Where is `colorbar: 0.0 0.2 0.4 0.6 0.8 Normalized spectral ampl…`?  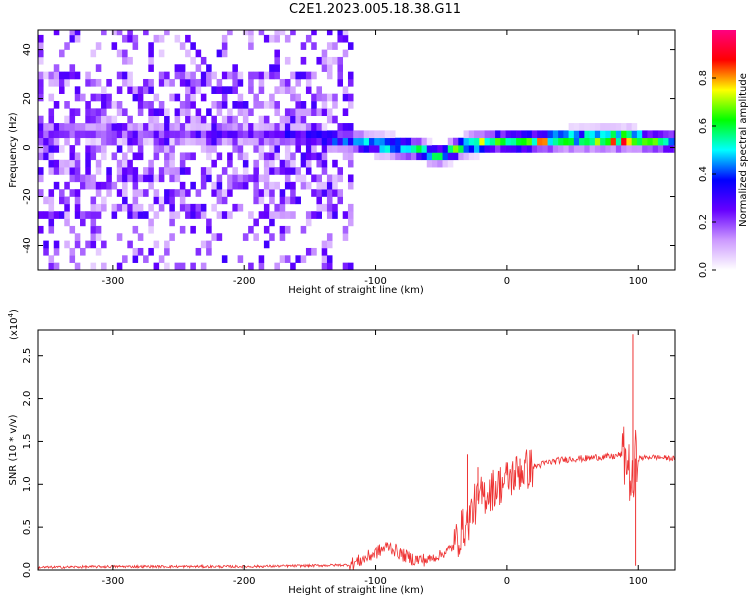
colorbar: 0.0 0.2 0.4 0.6 0.8 Normalized spectral ampl… is located at coordinates (723, 154).